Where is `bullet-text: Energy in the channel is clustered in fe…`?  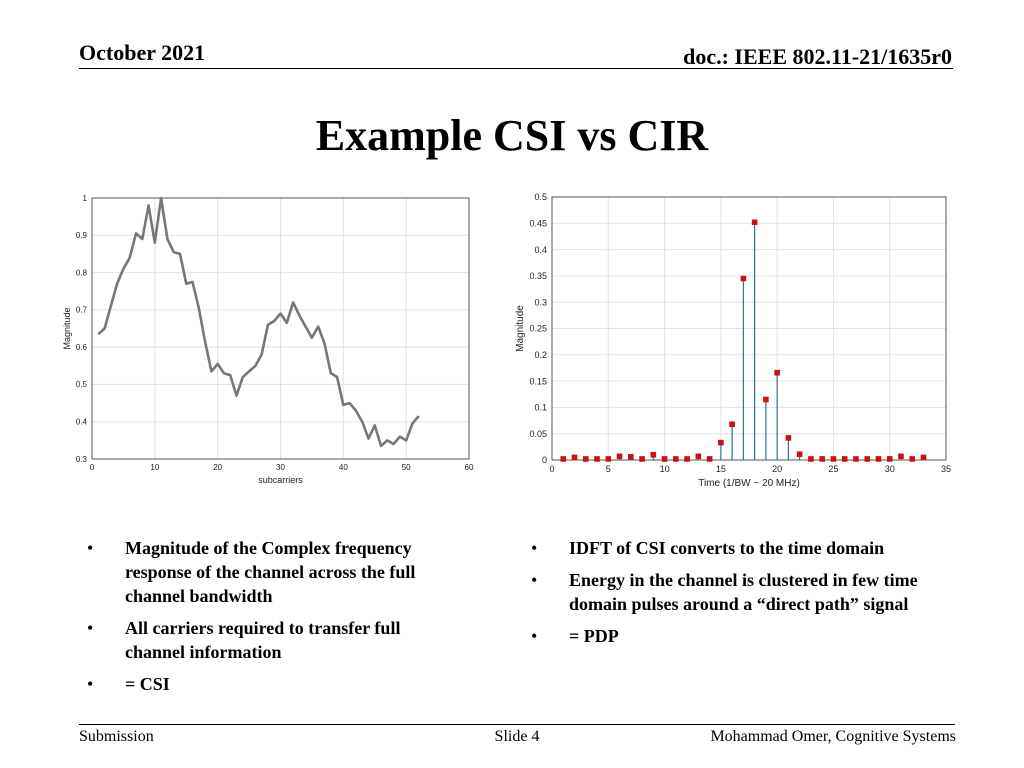
bullet-text: Energy in the channel is clustered in fe… is located at coordinates (743, 592).